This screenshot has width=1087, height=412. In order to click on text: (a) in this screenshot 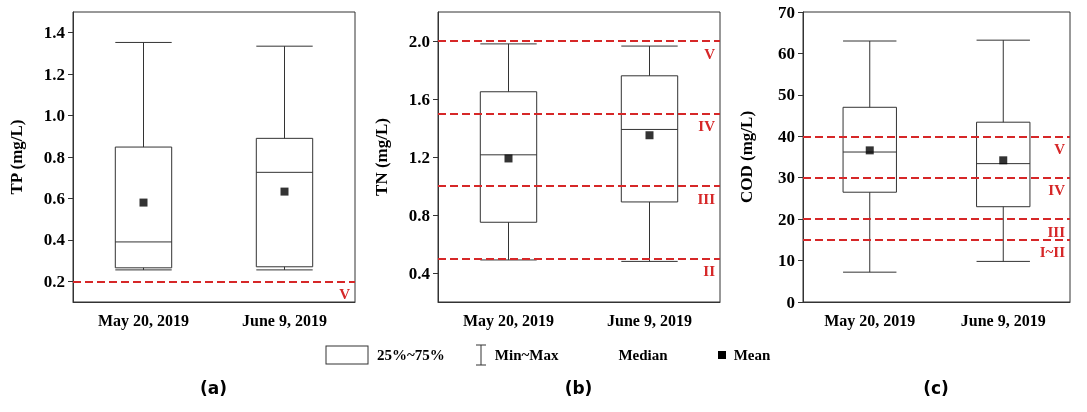, I will do `click(213, 388)`.